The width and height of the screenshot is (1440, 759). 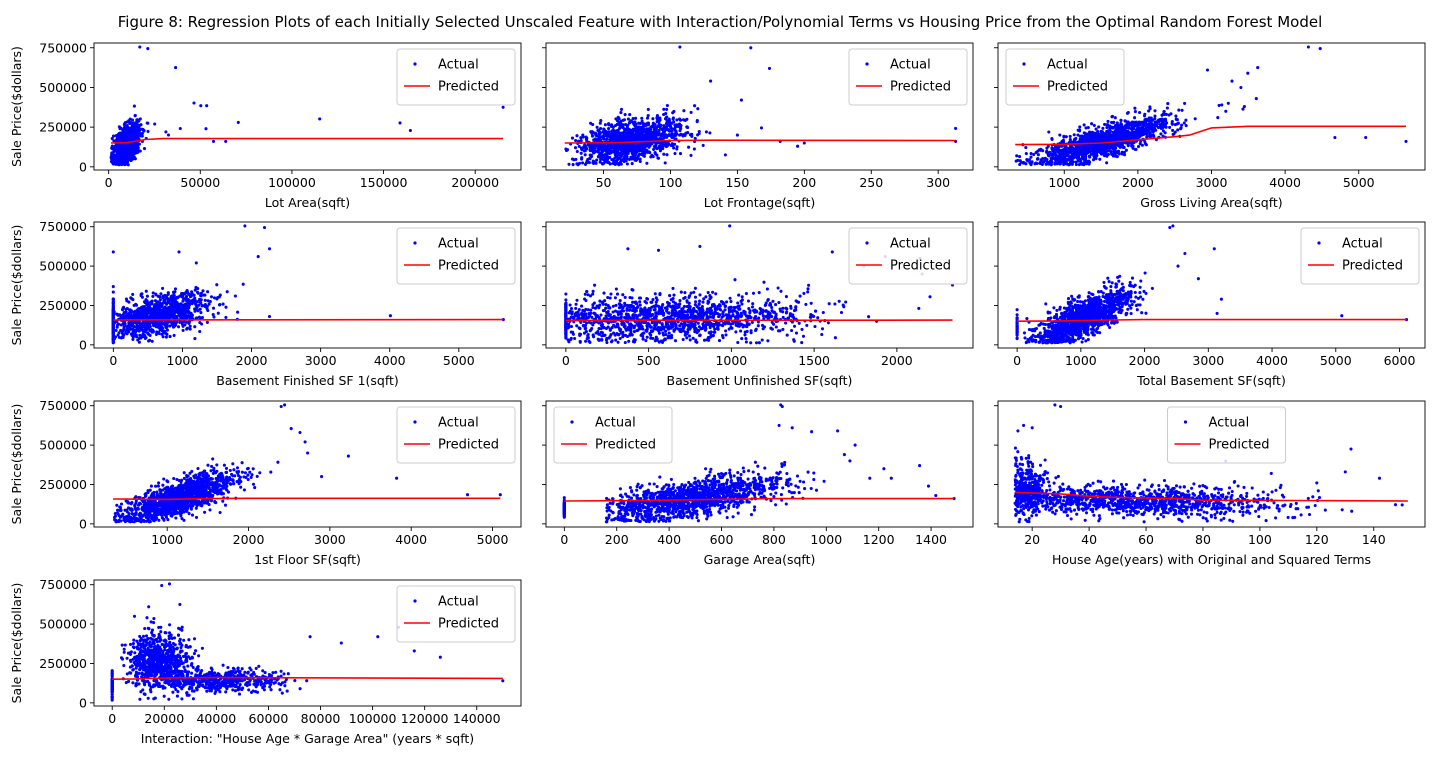 What do you see at coordinates (867, 64) in the screenshot?
I see `legend-actual-marker` at bounding box center [867, 64].